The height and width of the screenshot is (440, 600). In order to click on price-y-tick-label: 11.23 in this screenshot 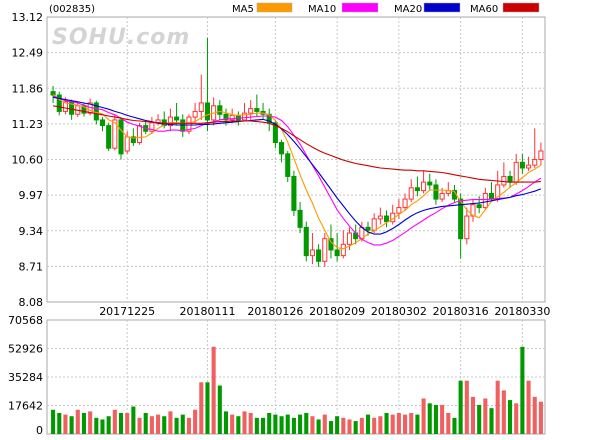, I will do `click(28, 124)`.